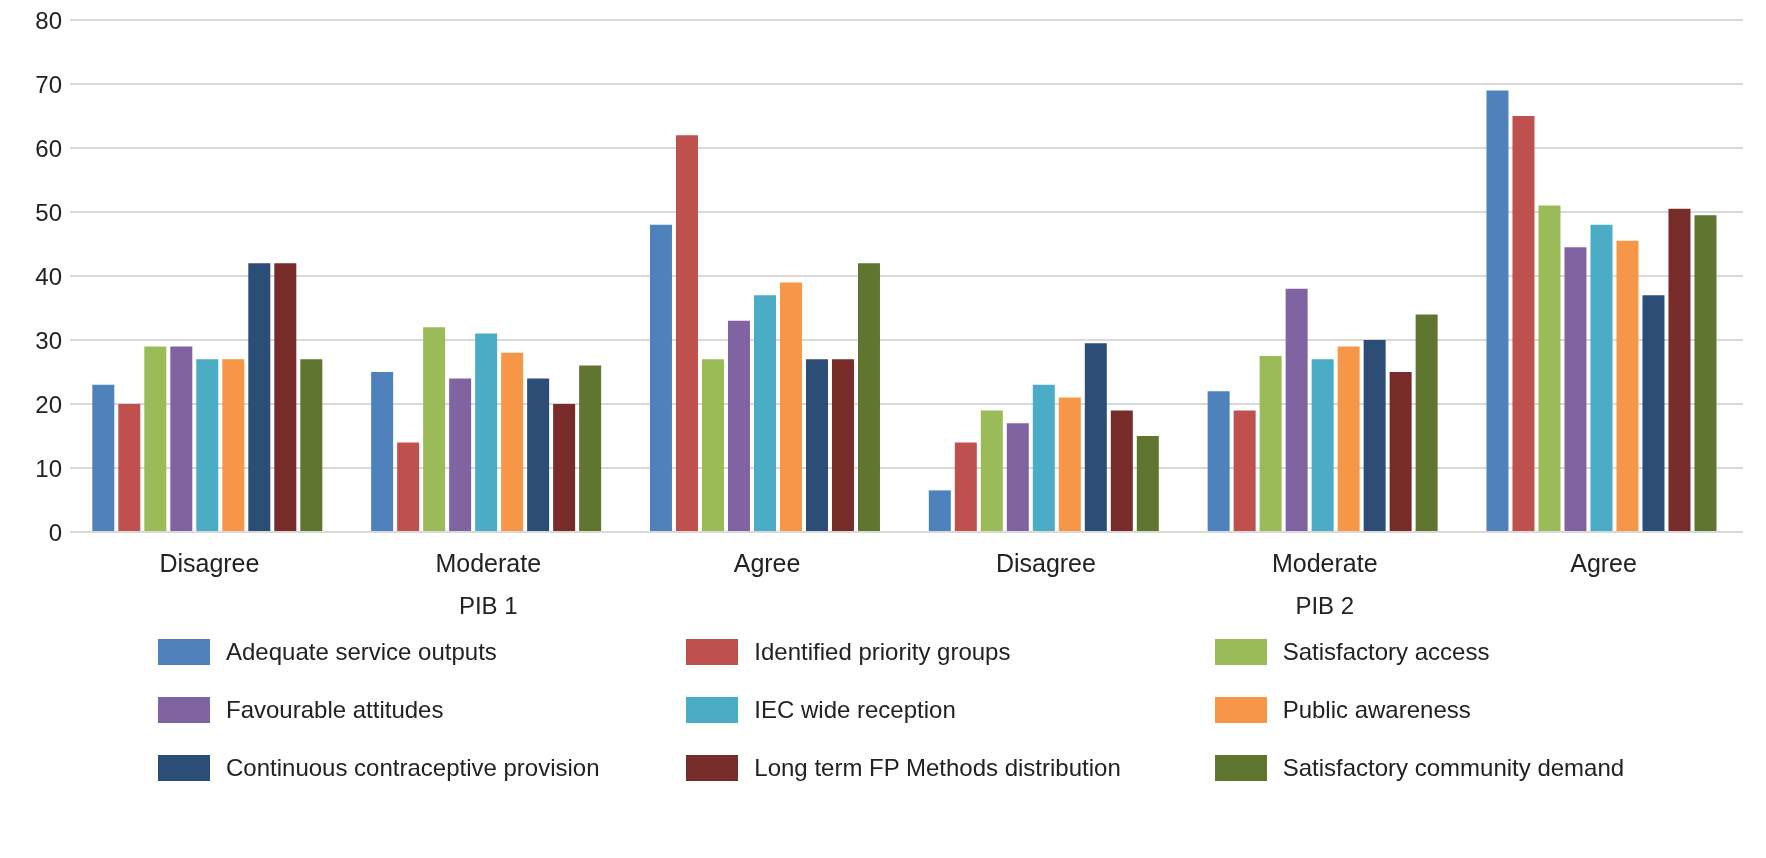 This screenshot has height=858, width=1766. What do you see at coordinates (55, 532) in the screenshot?
I see `y-tick-label: 0` at bounding box center [55, 532].